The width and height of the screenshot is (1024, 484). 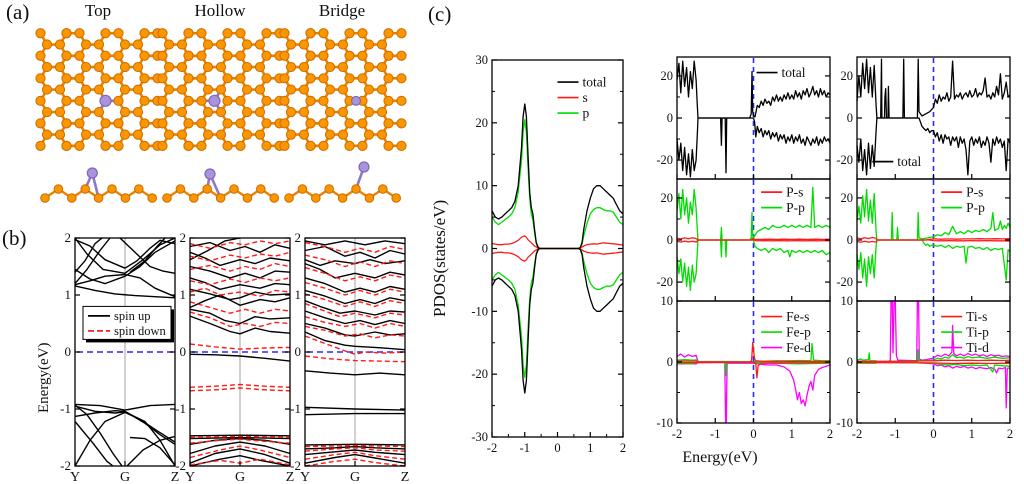 What do you see at coordinates (977, 347) in the screenshot?
I see `svg-text: Ti-d` at bounding box center [977, 347].